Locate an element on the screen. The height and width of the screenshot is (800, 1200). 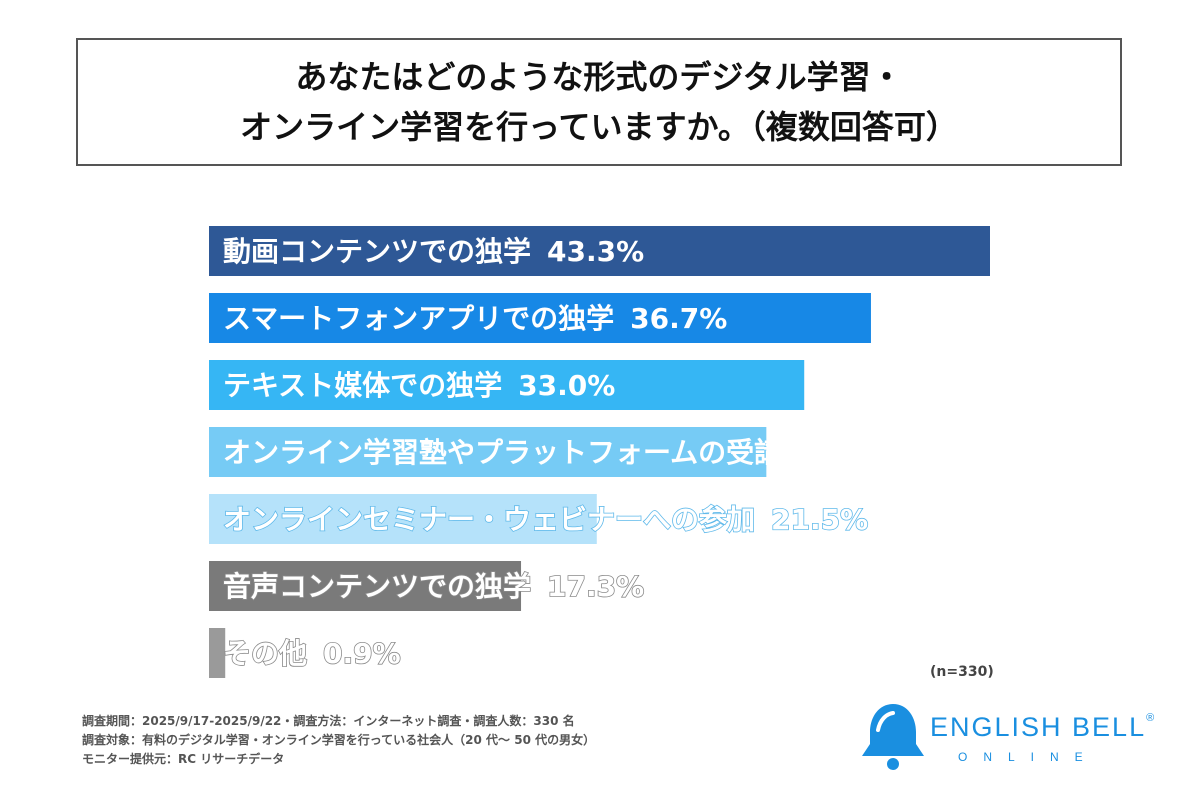
bar-label-6: 音声コンテンツでの独学 17.3% is located at coordinates (433, 586).